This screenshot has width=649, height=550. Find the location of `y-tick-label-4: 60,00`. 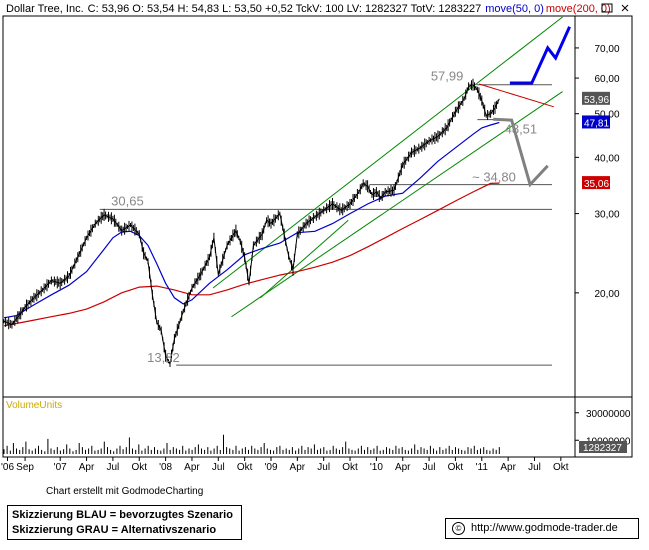

y-tick-label-4: 60,00 is located at coordinates (606, 79).